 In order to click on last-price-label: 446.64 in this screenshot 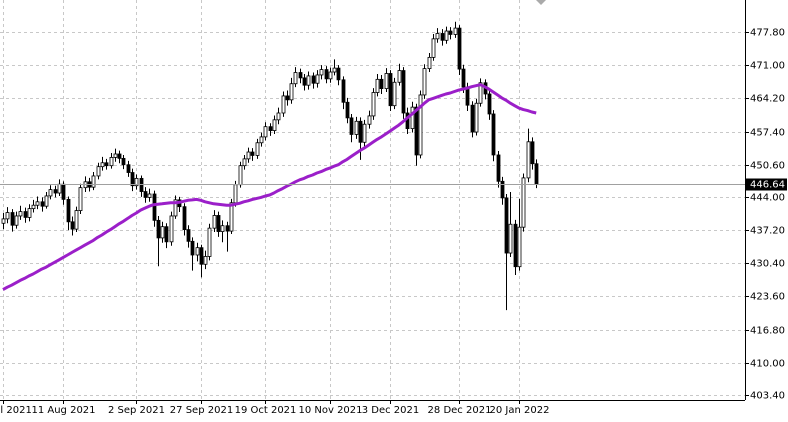, I will do `click(767, 185)`.